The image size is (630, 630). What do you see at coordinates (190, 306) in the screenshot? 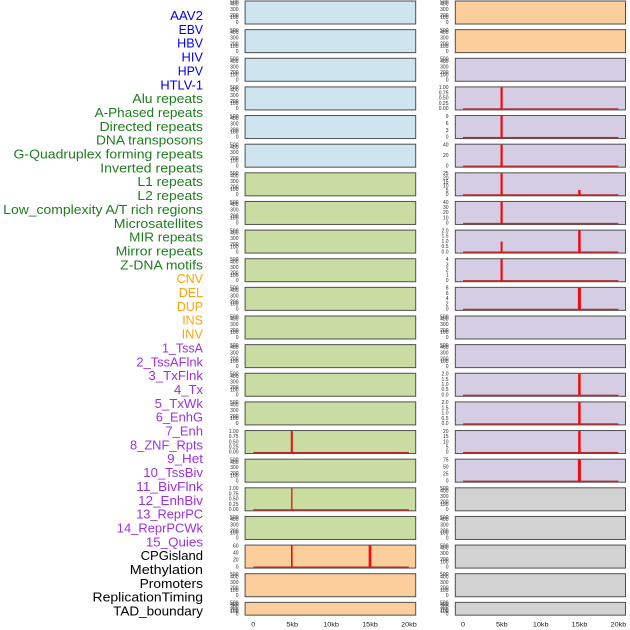
I see `svg-text: DUP` at bounding box center [190, 306].